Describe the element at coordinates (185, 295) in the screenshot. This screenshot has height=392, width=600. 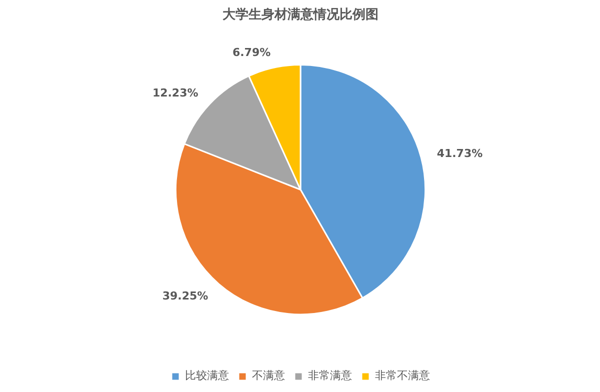
I see `data-label: 39.25%` at that location.